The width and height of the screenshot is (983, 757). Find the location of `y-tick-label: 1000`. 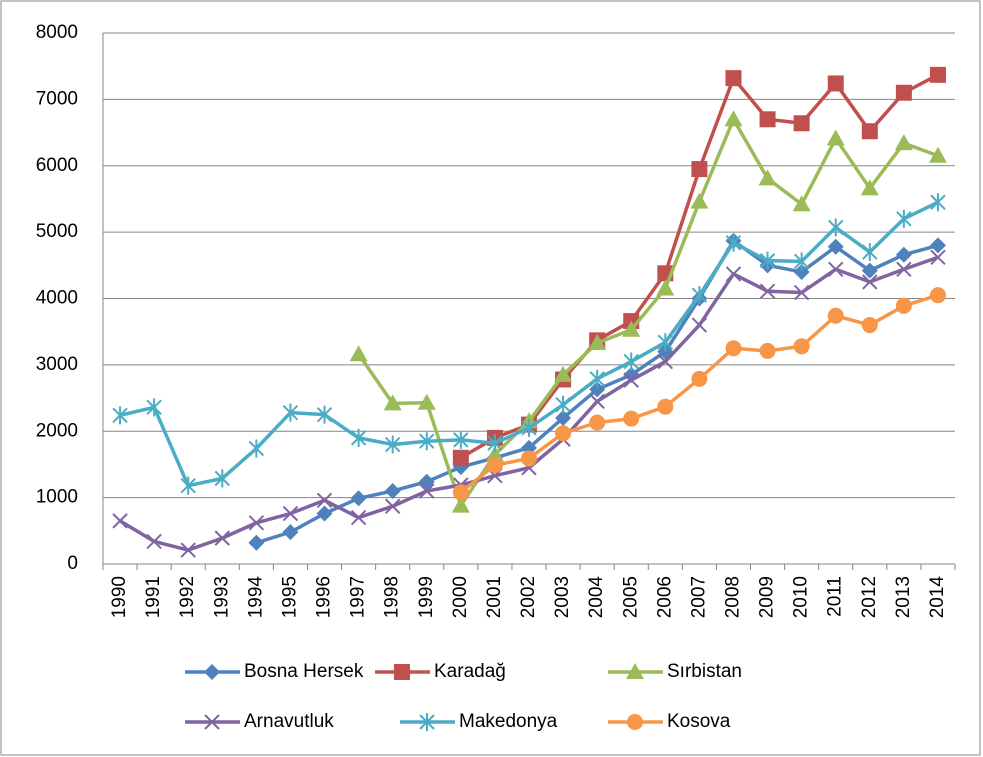

y-tick-label: 1000 is located at coordinates (57, 497).